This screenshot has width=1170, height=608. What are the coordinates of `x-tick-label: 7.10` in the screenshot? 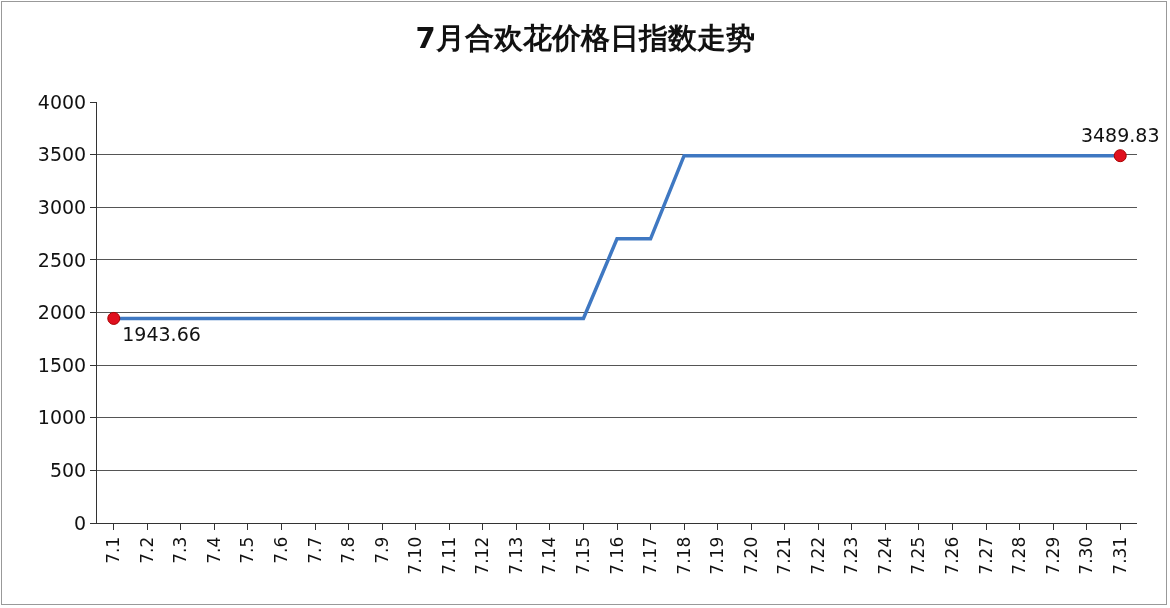 It's located at (415, 555).